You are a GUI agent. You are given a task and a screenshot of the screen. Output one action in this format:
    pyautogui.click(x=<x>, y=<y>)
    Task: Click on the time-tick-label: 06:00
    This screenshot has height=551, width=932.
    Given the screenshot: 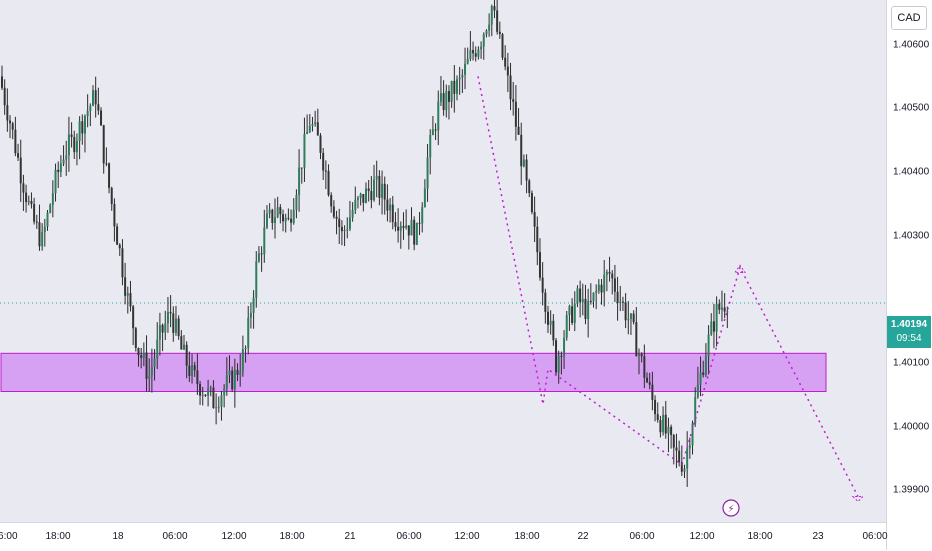 What is the action you would take?
    pyautogui.click(x=175, y=536)
    